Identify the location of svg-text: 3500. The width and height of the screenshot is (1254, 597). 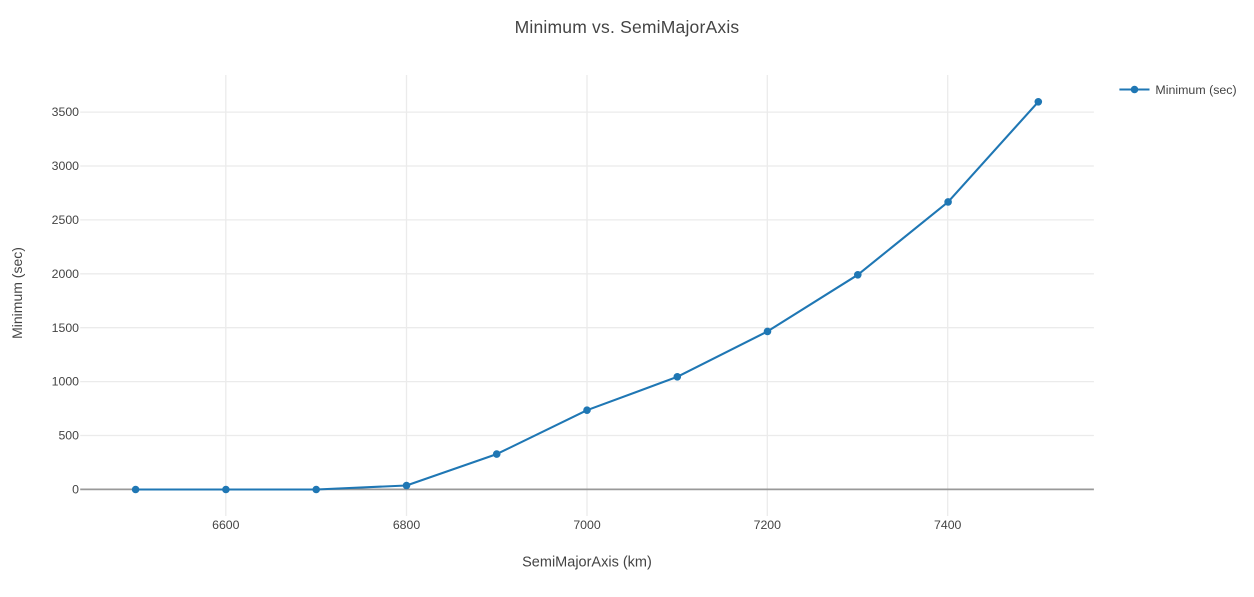
(66, 112).